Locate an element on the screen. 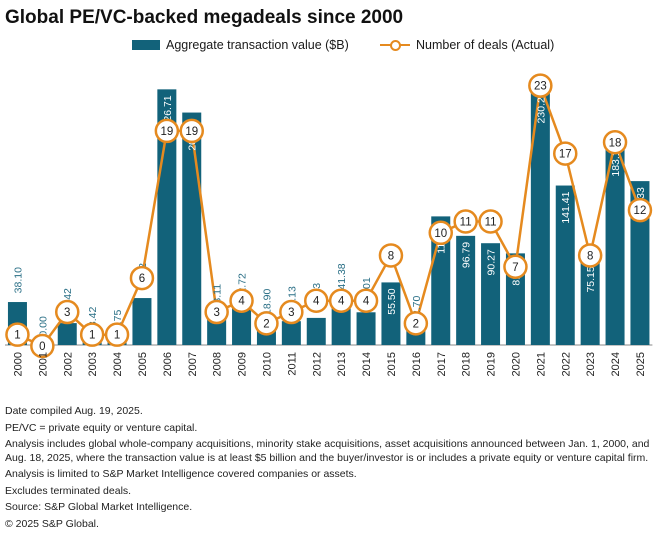 The width and height of the screenshot is (660, 547). deal-marker-2014 is located at coordinates (366, 300).